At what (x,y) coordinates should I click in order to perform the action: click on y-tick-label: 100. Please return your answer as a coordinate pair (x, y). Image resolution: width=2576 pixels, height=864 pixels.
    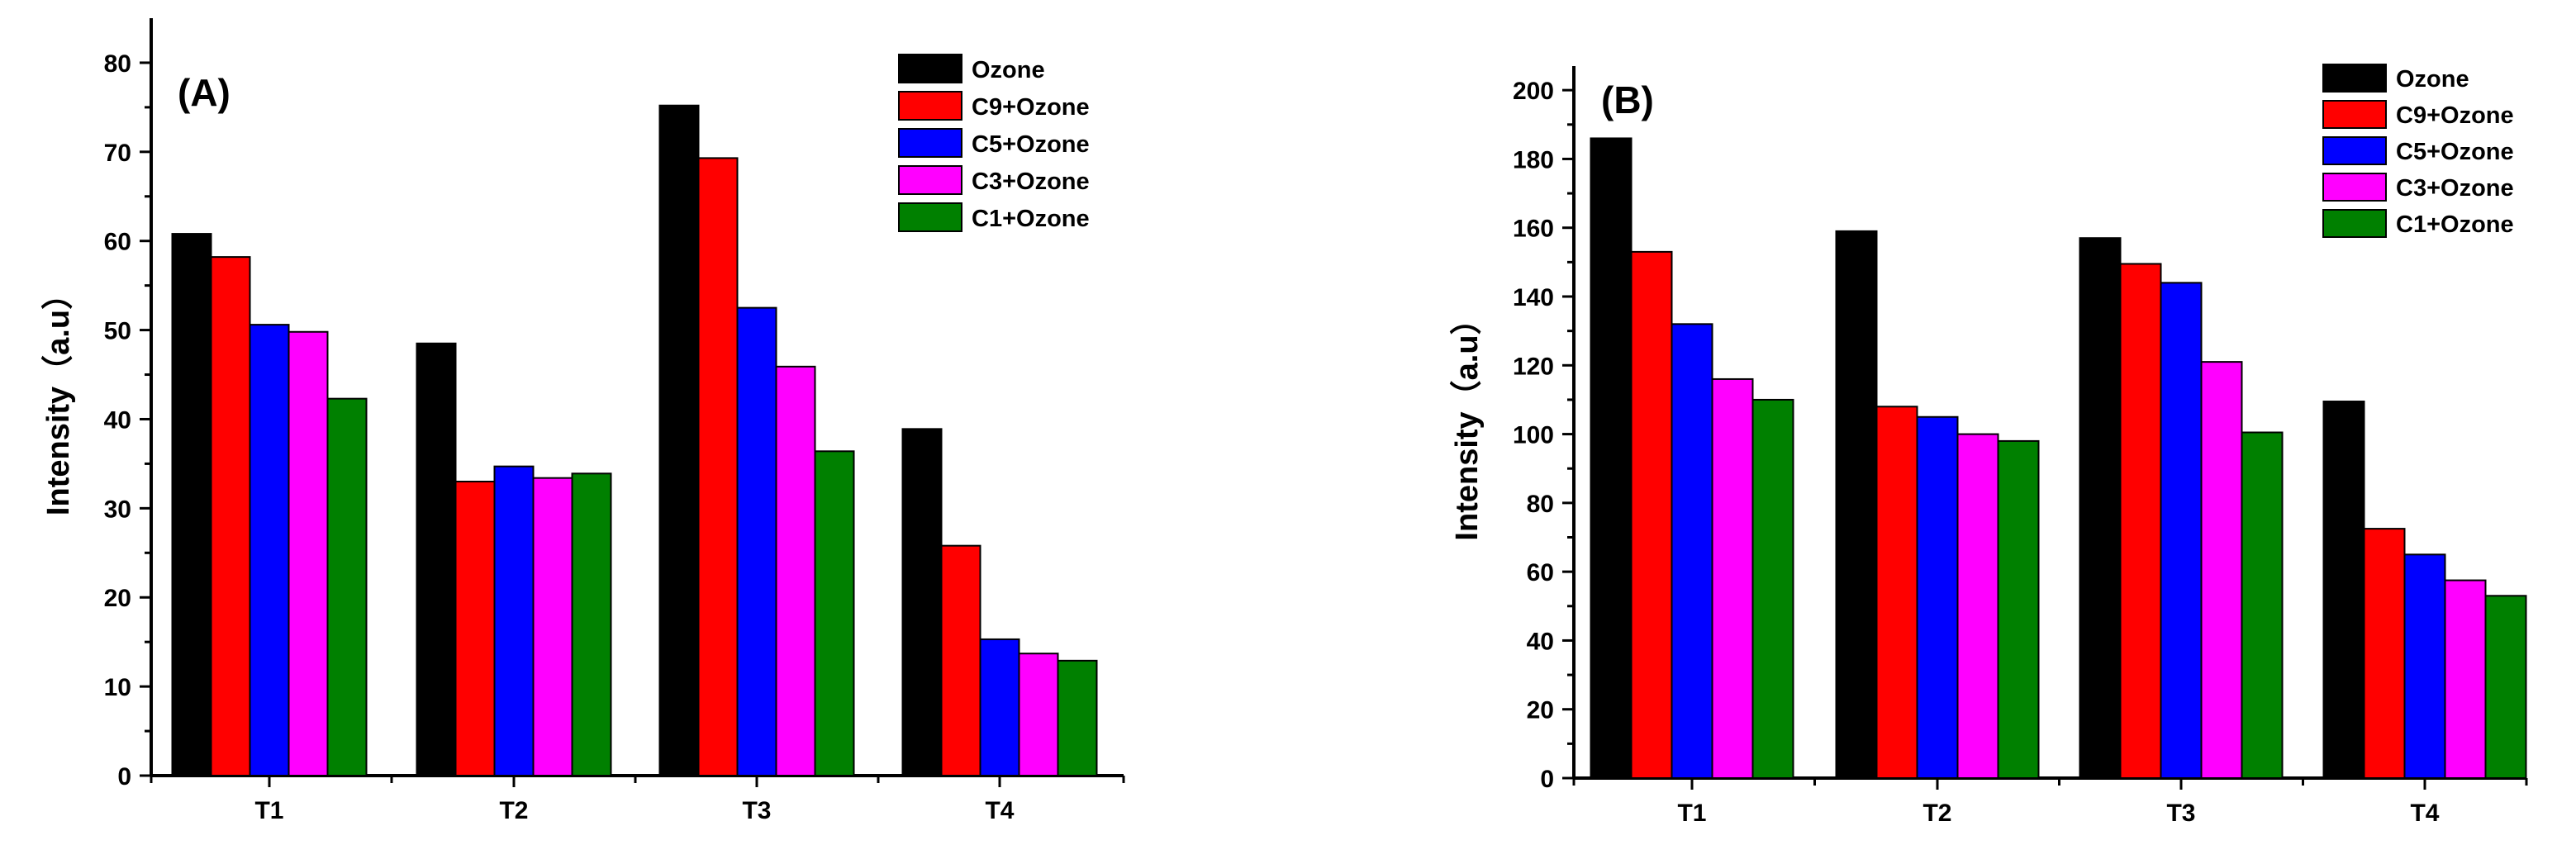
    Looking at the image, I should click on (1533, 435).